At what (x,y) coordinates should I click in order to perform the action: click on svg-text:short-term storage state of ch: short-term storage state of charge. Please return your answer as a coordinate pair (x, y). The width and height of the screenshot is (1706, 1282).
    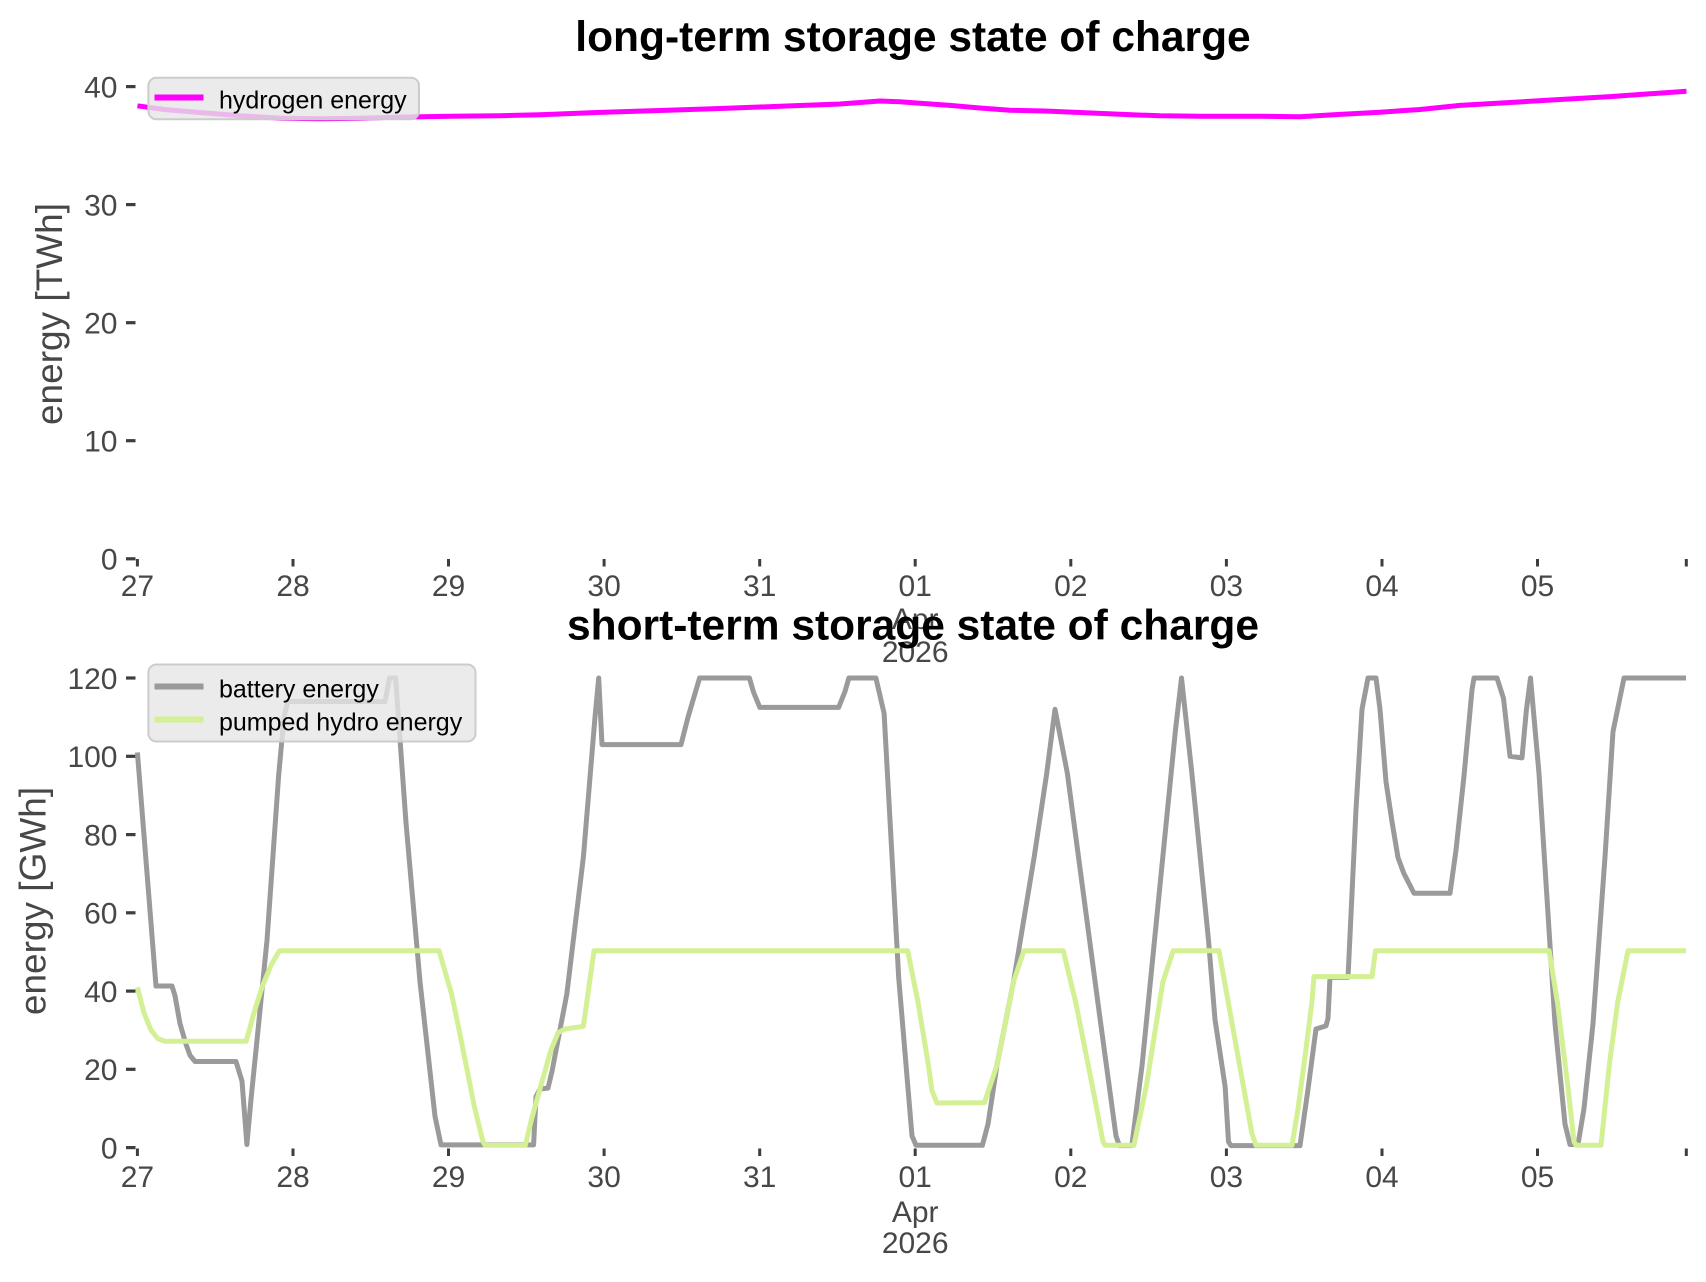
    Looking at the image, I should click on (913, 626).